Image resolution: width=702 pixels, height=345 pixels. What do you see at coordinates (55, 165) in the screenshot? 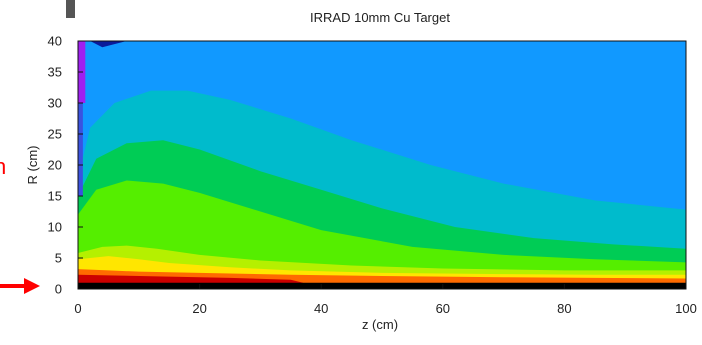
I see `y-tick-label: 20` at bounding box center [55, 165].